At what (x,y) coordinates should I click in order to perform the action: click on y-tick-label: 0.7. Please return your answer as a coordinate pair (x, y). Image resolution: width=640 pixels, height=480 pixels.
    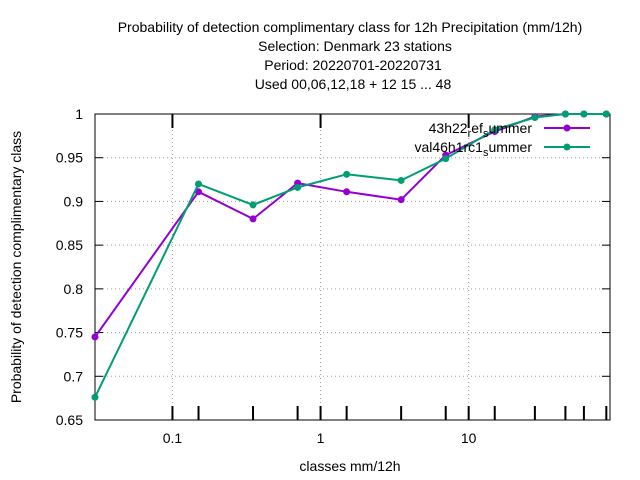
    Looking at the image, I should click on (74, 376).